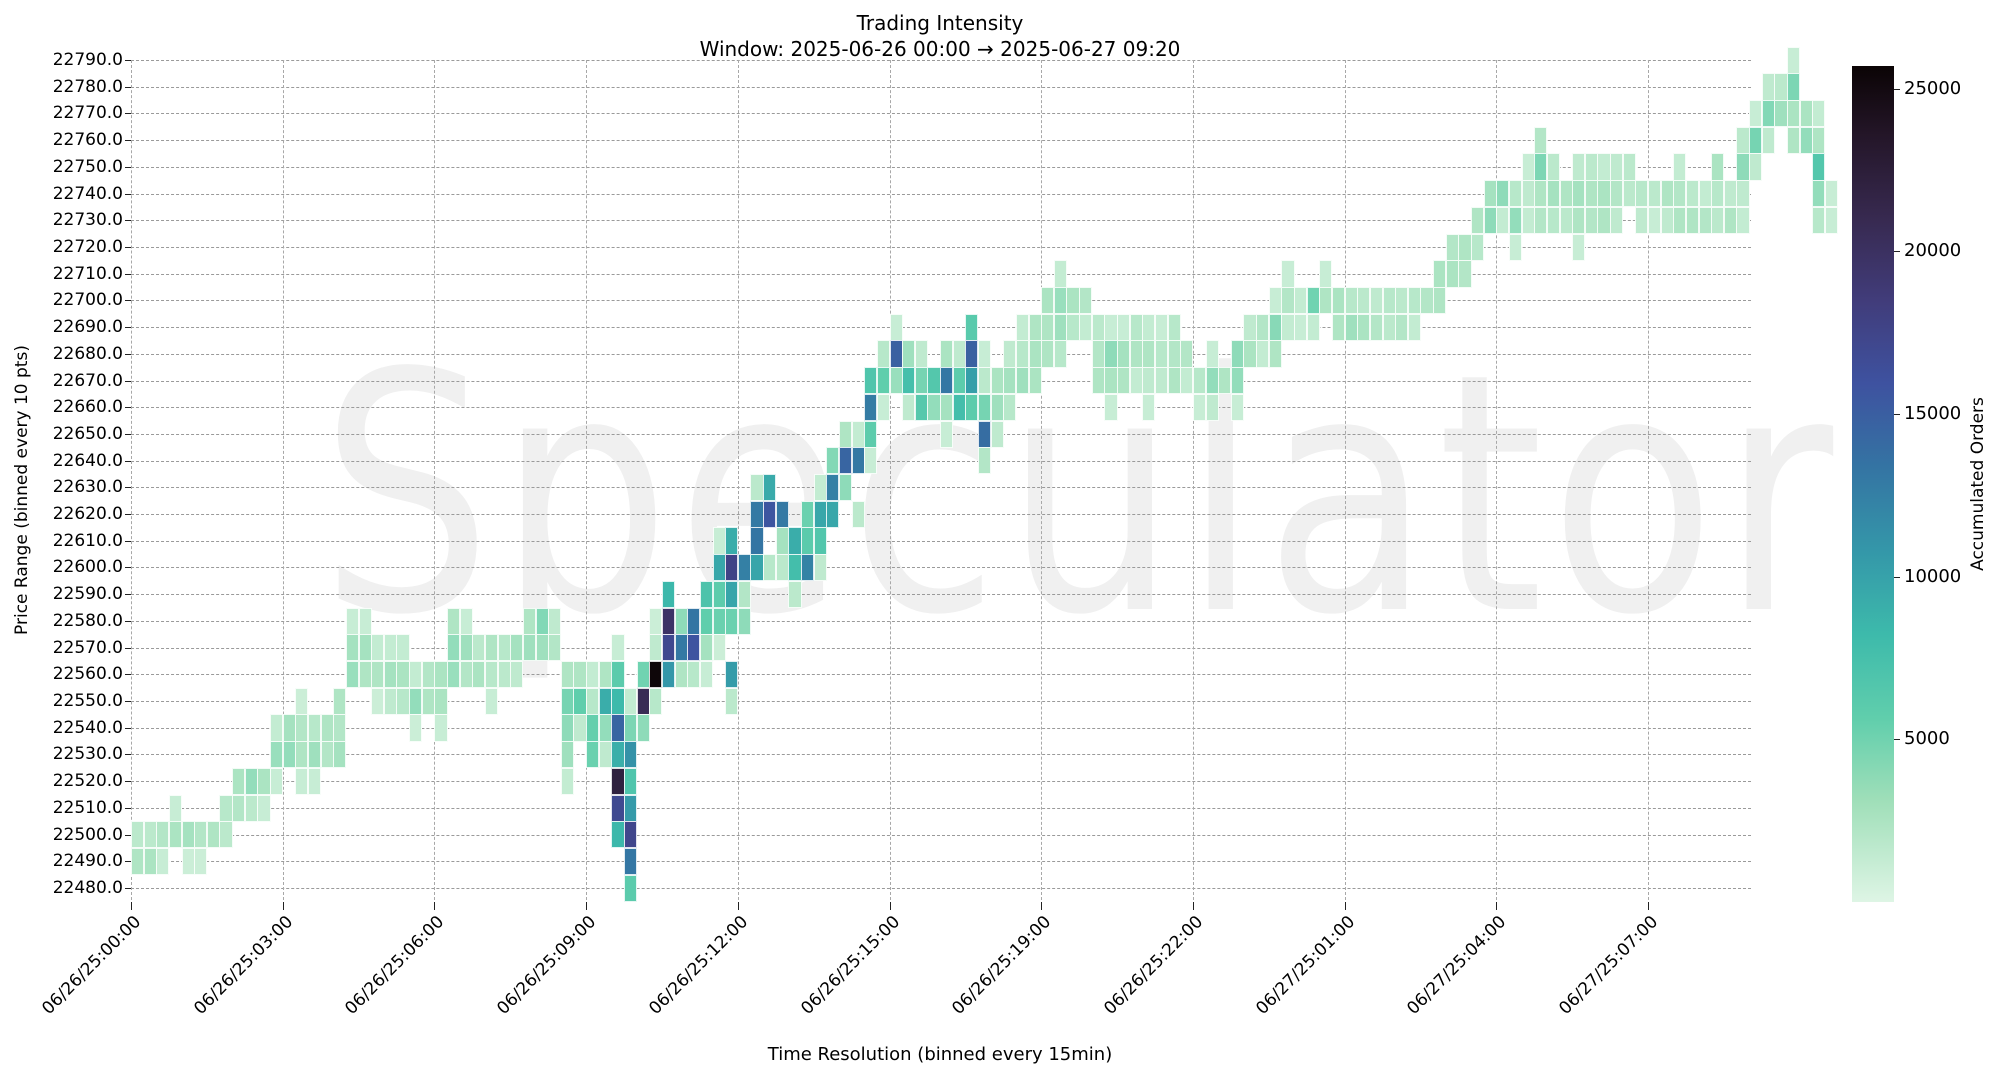 This screenshot has width=2000, height=1069. Describe the element at coordinates (87, 300) in the screenshot. I see `y-tick-label: 22700.0` at that location.